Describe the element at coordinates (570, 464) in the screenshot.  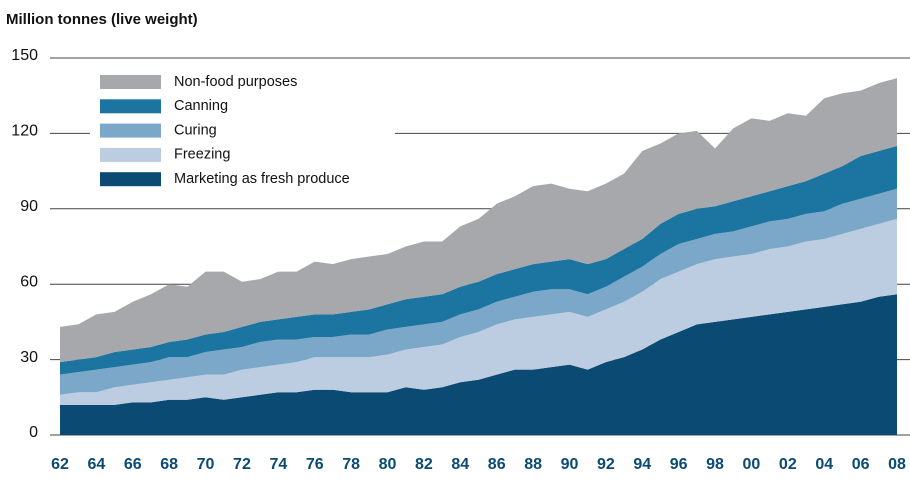
I see `x-tick-label: 90` at that location.